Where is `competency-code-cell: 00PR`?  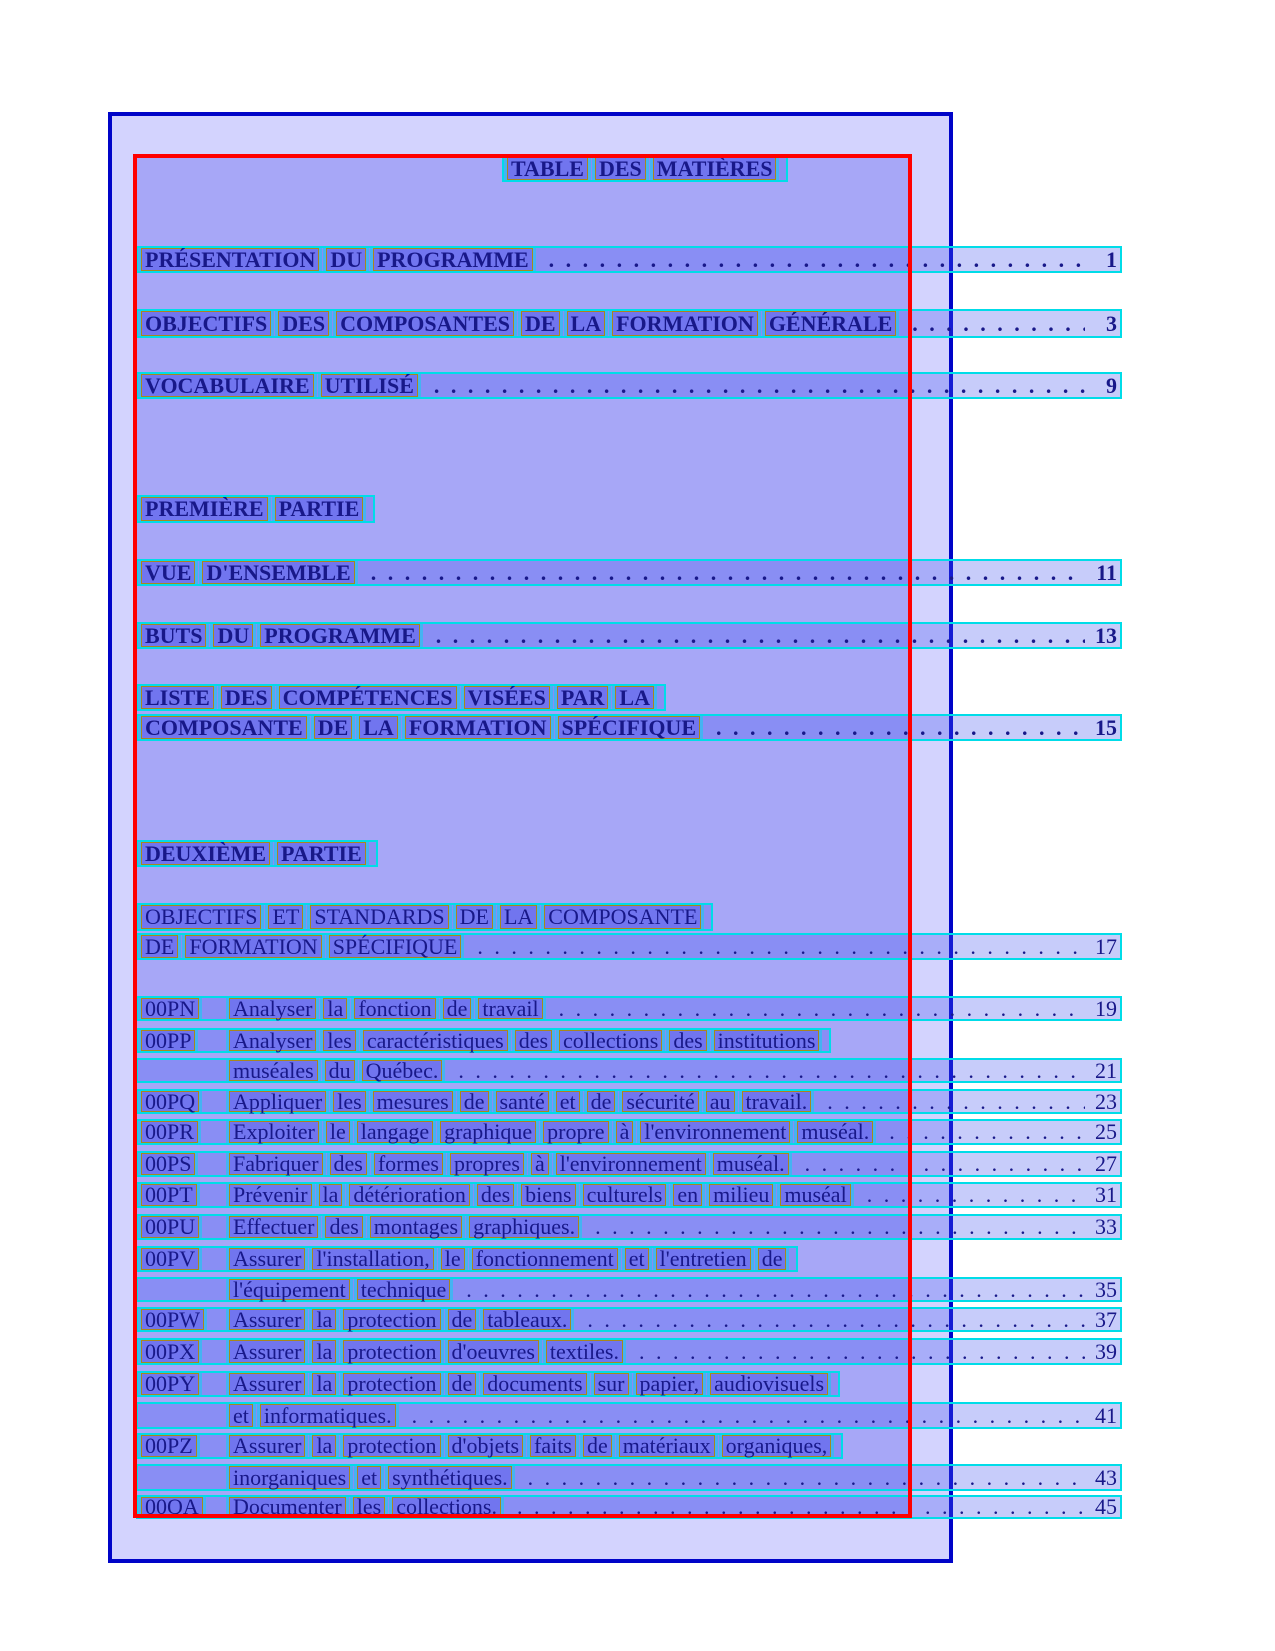 competency-code-cell: 00PR is located at coordinates (185, 1132).